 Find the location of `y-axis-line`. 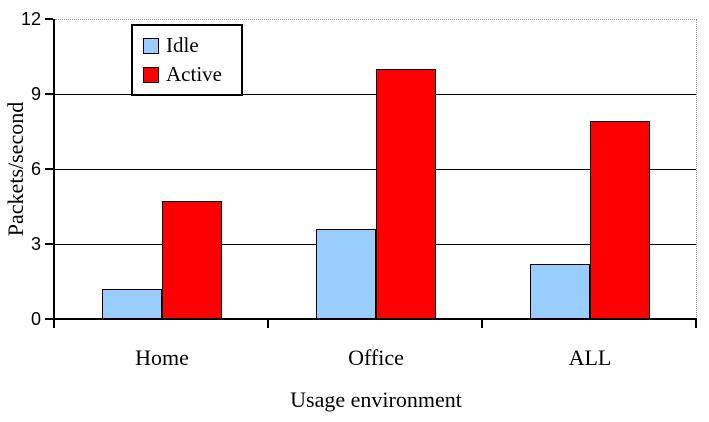

y-axis-line is located at coordinates (54, 169).